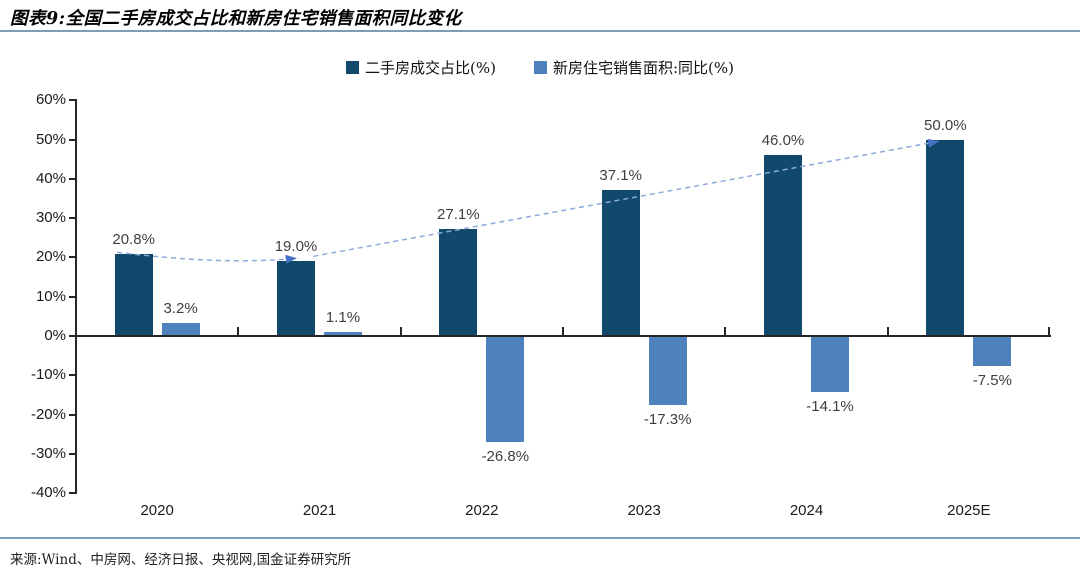 The width and height of the screenshot is (1080, 571). I want to click on bar-value-label: 50.0%, so click(945, 125).